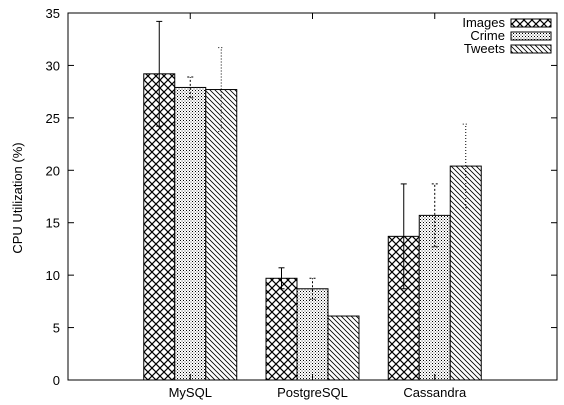 The width and height of the screenshot is (564, 405). I want to click on y-axis-label: CPU Utilization (%), so click(17, 197).